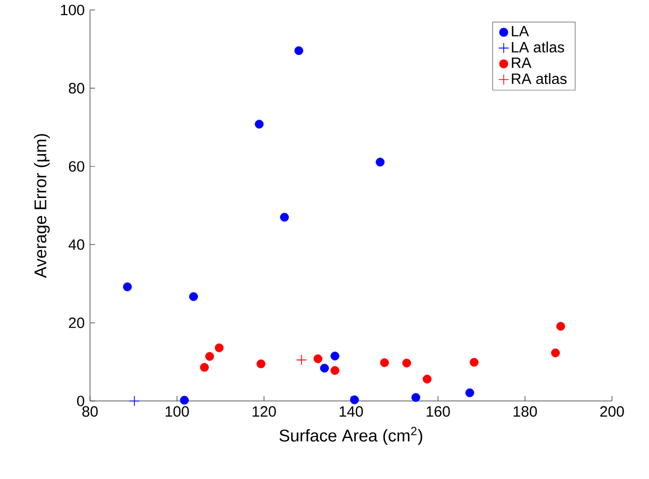  I want to click on y-tick-label: 100, so click(72, 10).